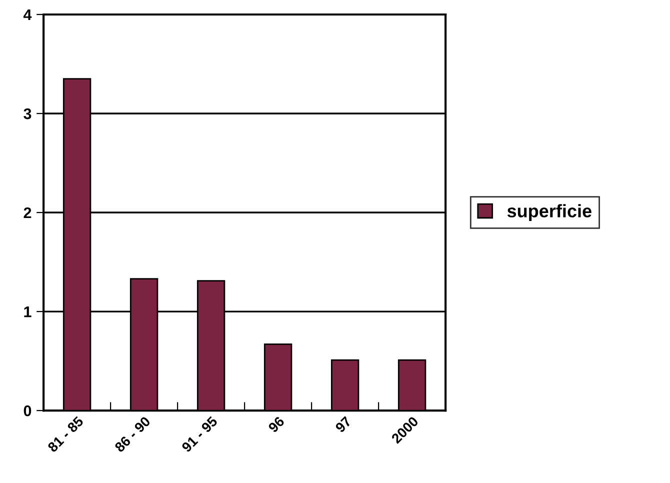 The height and width of the screenshot is (483, 670). Describe the element at coordinates (28, 212) in the screenshot. I see `y-tick-label: 2` at that location.